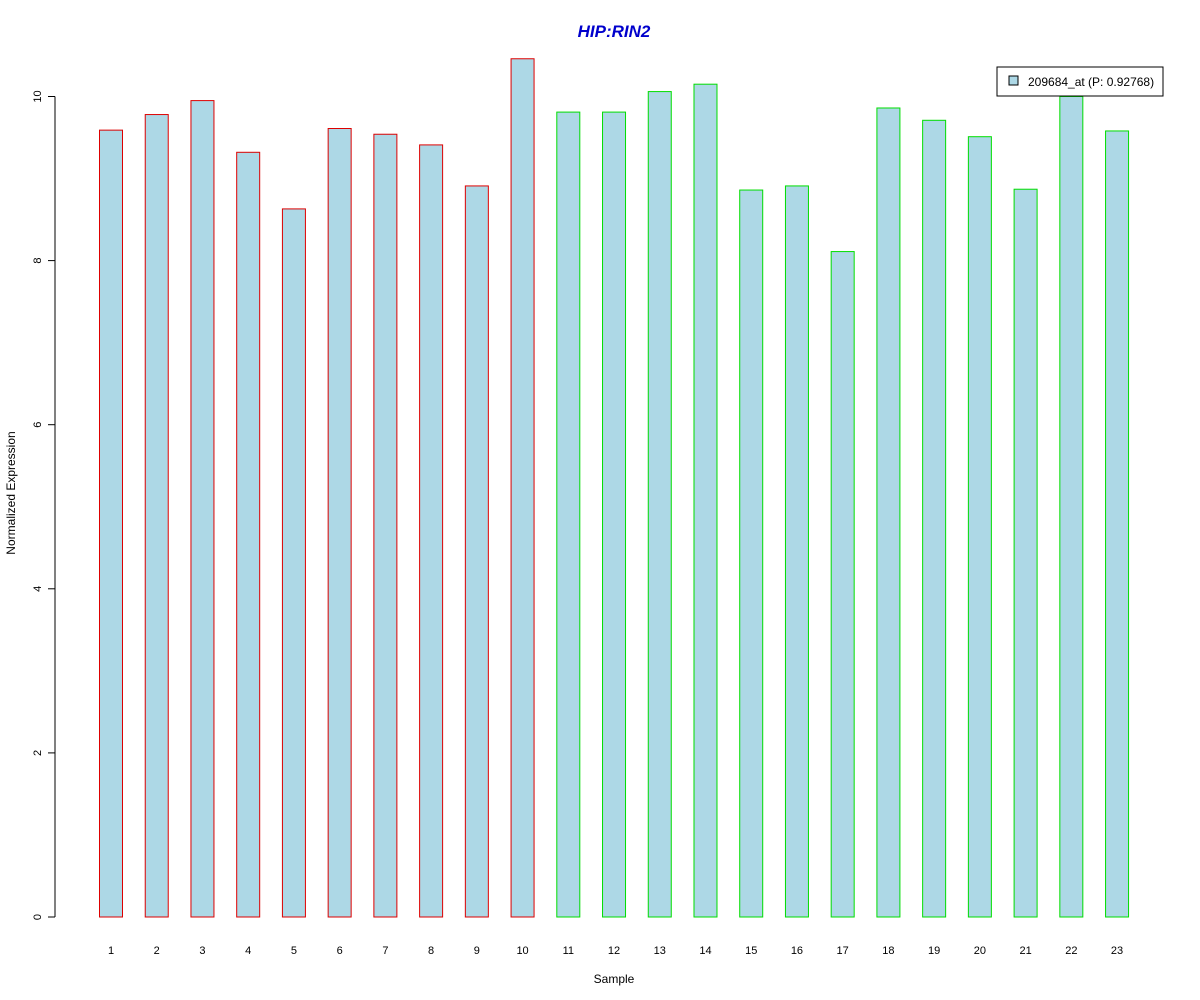 This screenshot has width=1200, height=1000. What do you see at coordinates (751, 951) in the screenshot?
I see `x-tick-label: 15` at bounding box center [751, 951].